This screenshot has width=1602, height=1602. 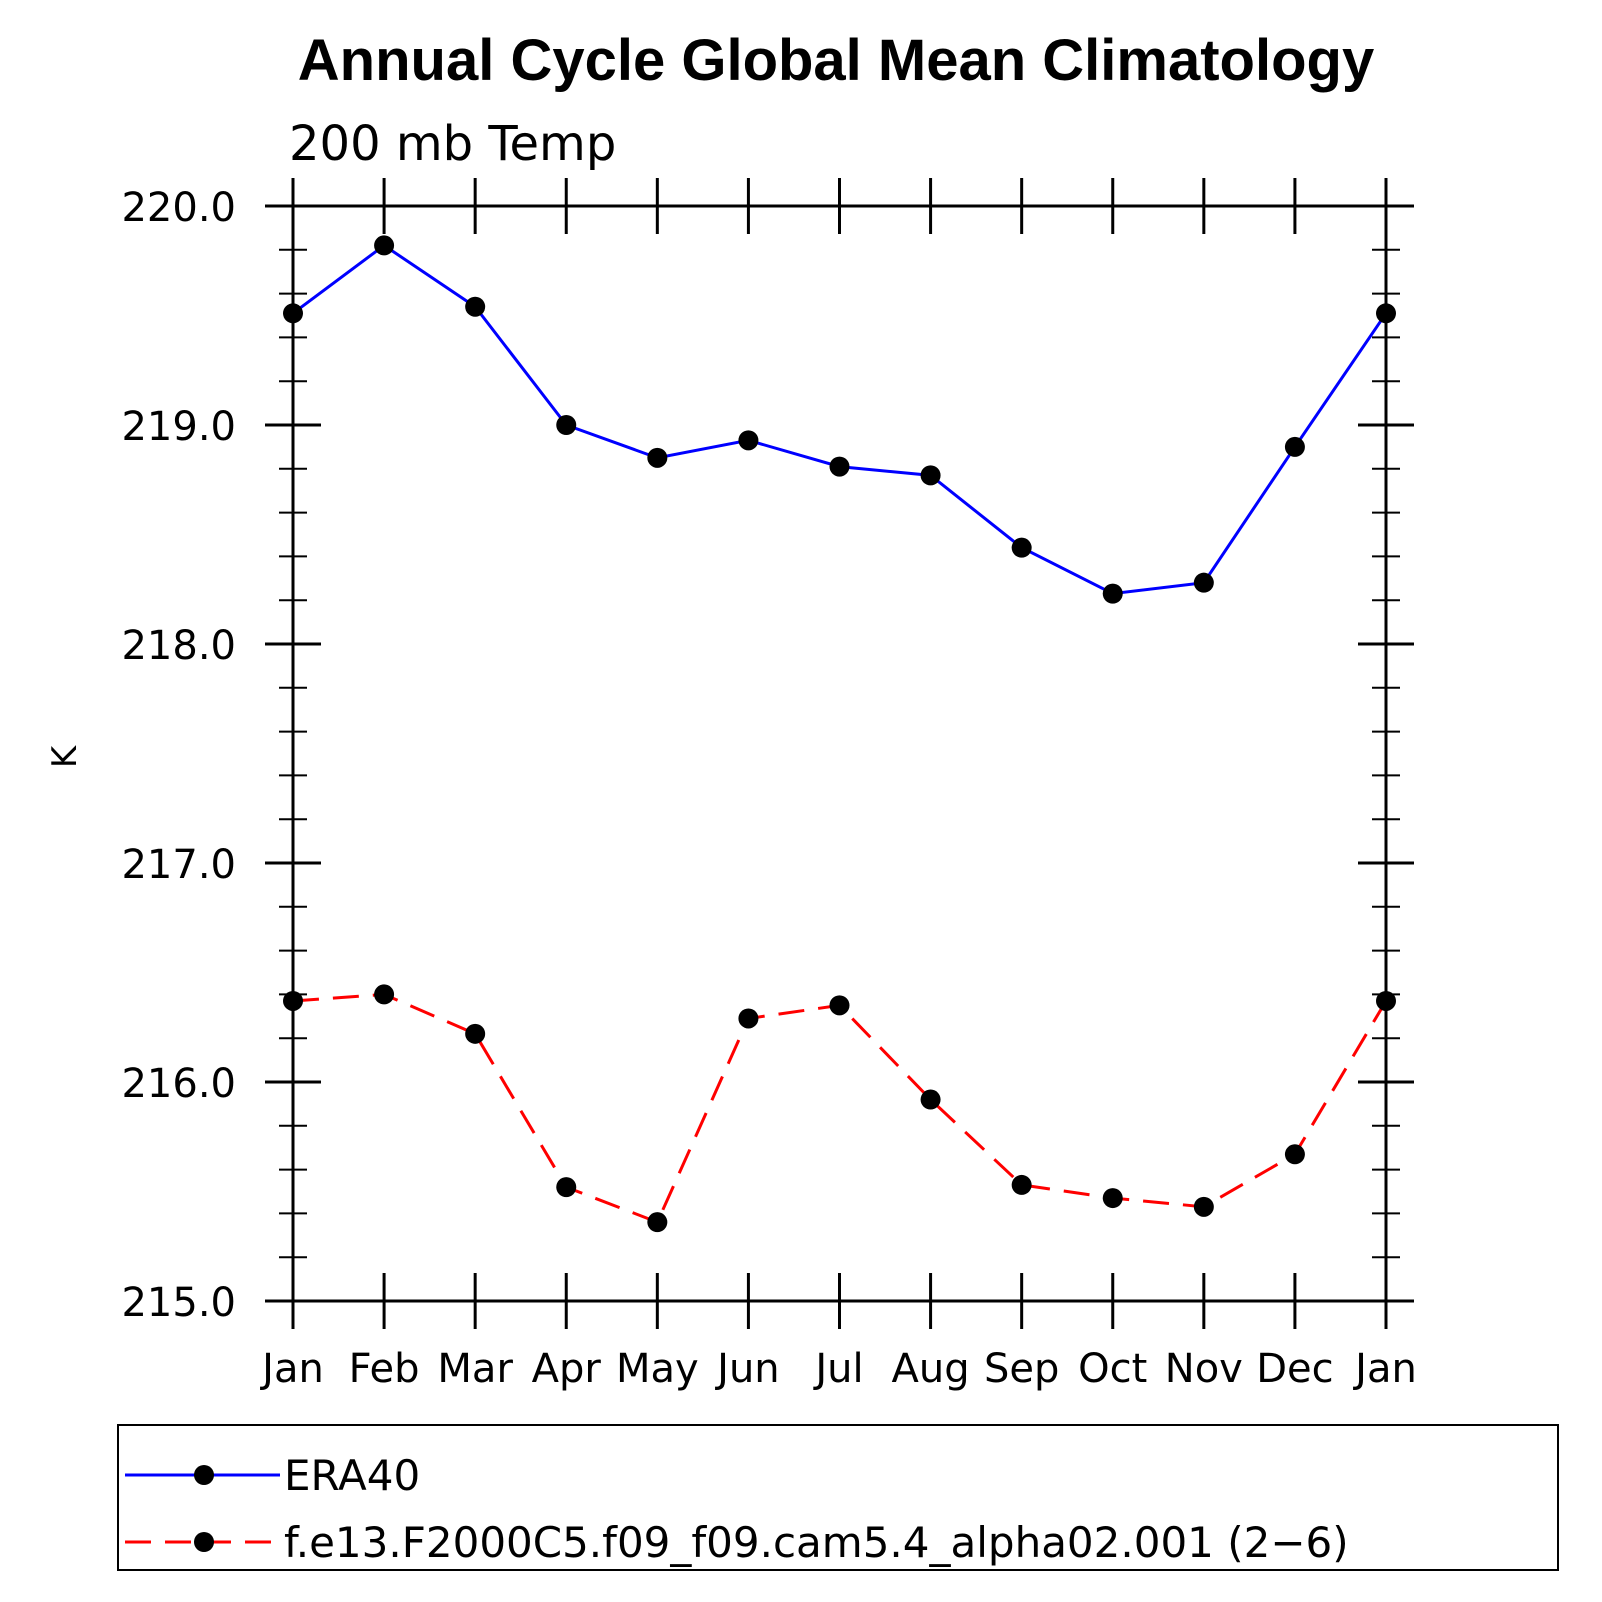 What do you see at coordinates (178, 1084) in the screenshot?
I see `y-tick-label: 216.0` at bounding box center [178, 1084].